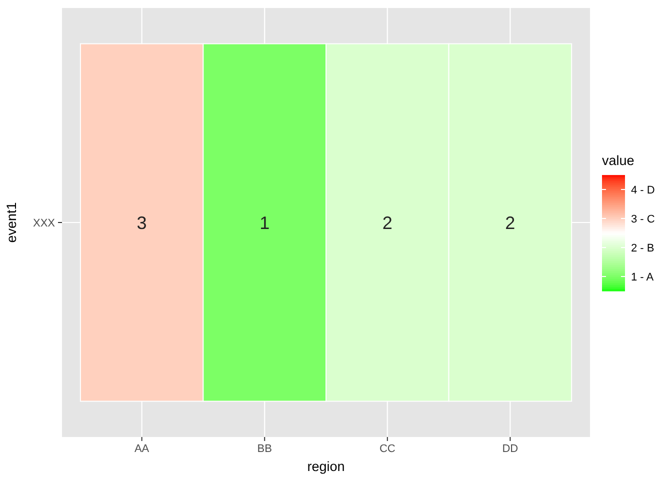 Image resolution: width=672 pixels, height=480 pixels. Describe the element at coordinates (44, 223) in the screenshot. I see `y-tick-label: XXX` at that location.